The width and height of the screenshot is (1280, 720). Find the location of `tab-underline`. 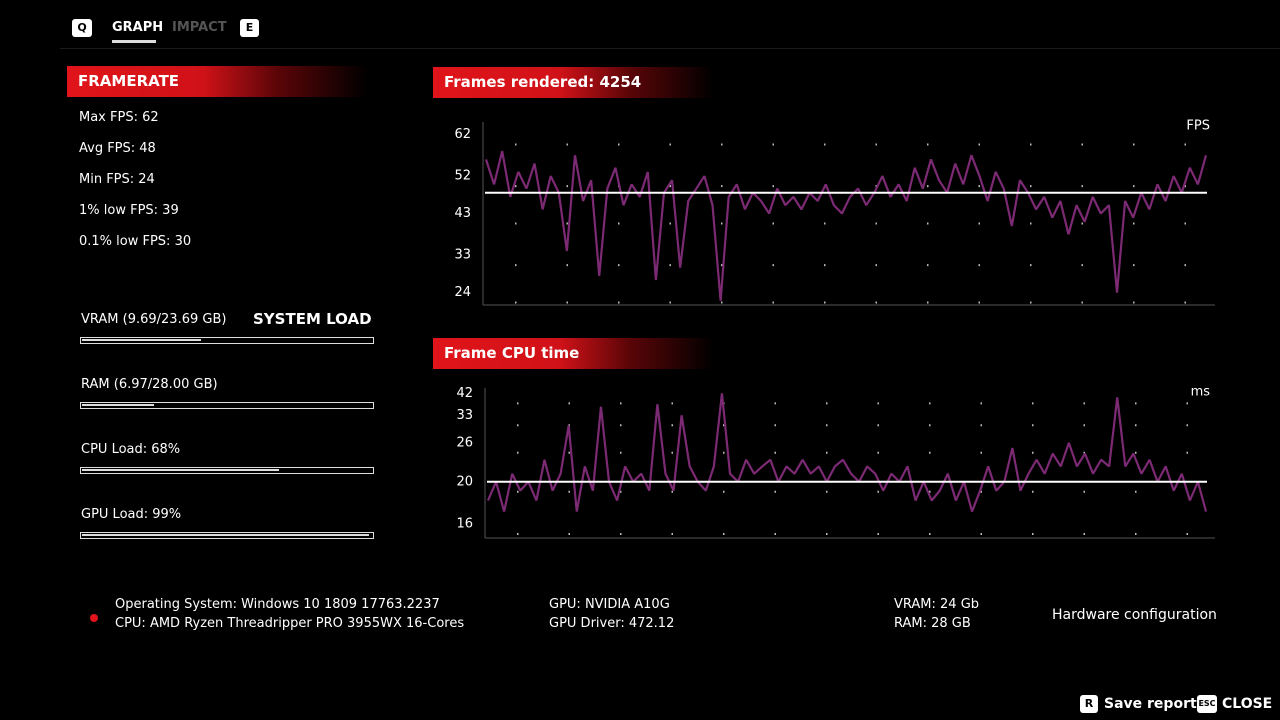

tab-underline is located at coordinates (134, 41).